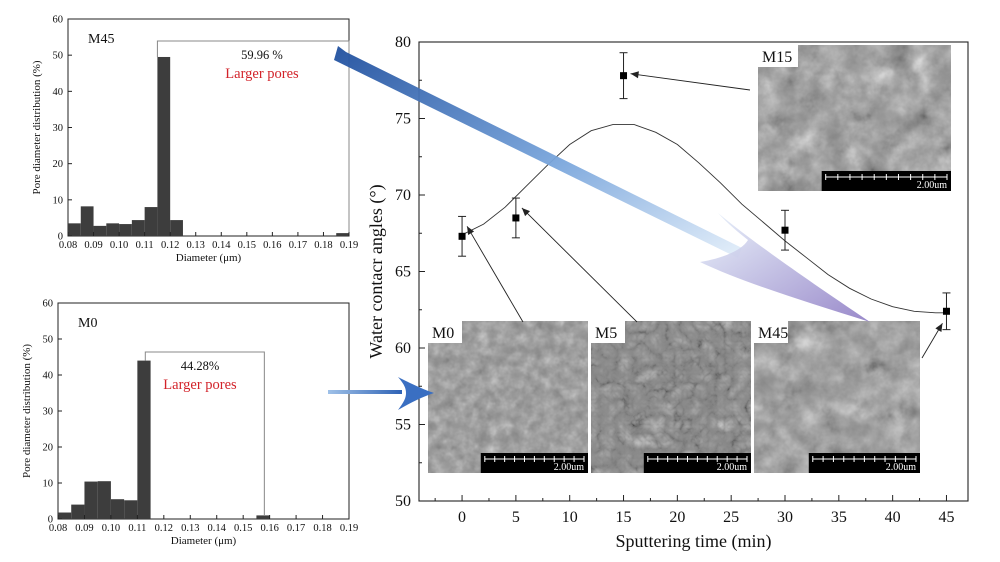  I want to click on x-tick-label: 40, so click(893, 517).